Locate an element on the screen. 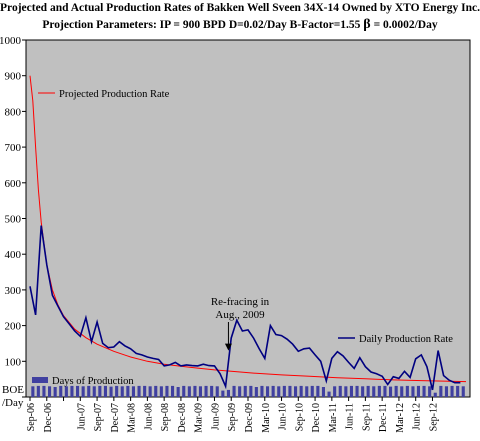 Image resolution: width=480 pixels, height=441 pixels. y-tick-label: 300 is located at coordinates (13, 291).